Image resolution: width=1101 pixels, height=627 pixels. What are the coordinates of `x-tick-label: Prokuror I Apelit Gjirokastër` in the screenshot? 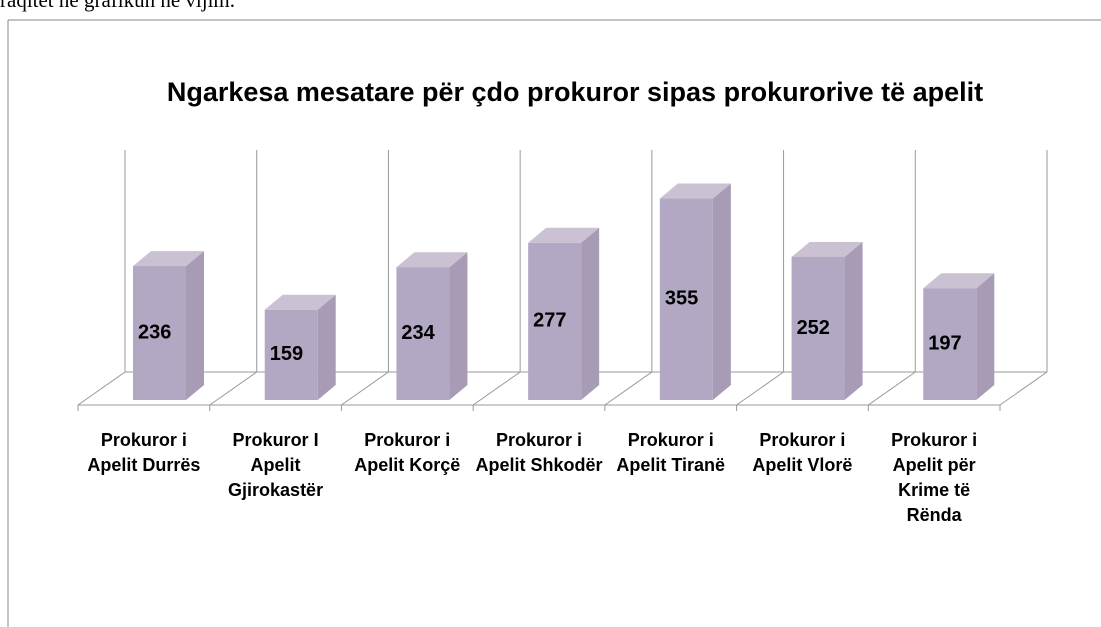 It's located at (276, 465).